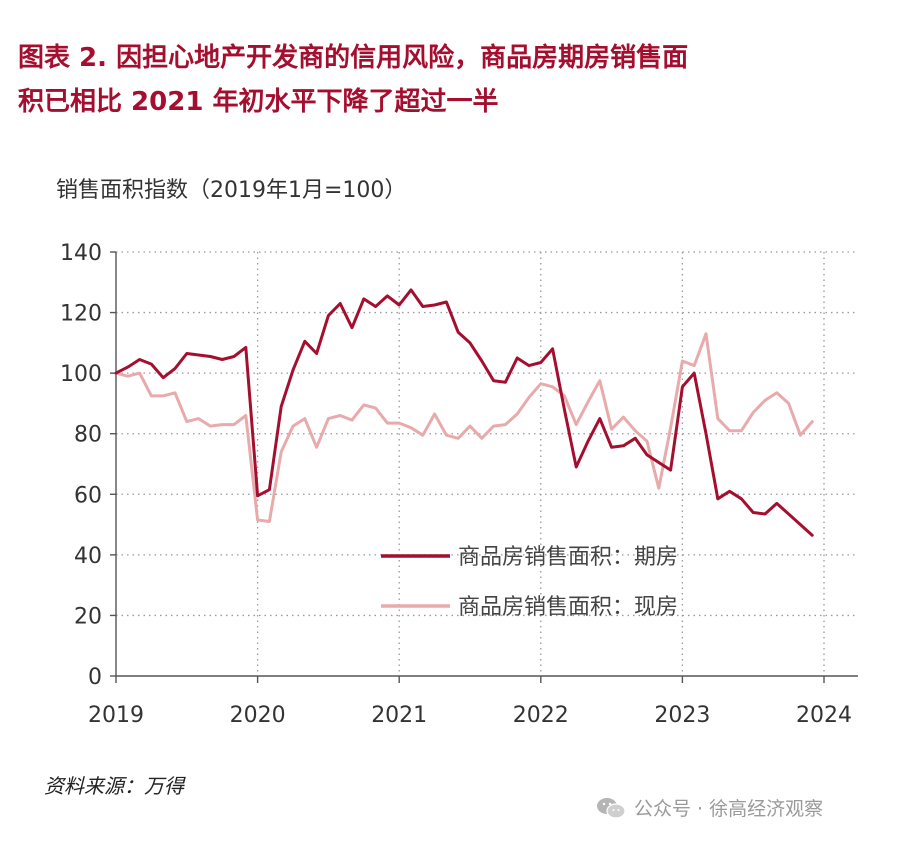 The width and height of the screenshot is (915, 845). Describe the element at coordinates (114, 786) in the screenshot. I see `source-note: 资料来源：万得` at that location.